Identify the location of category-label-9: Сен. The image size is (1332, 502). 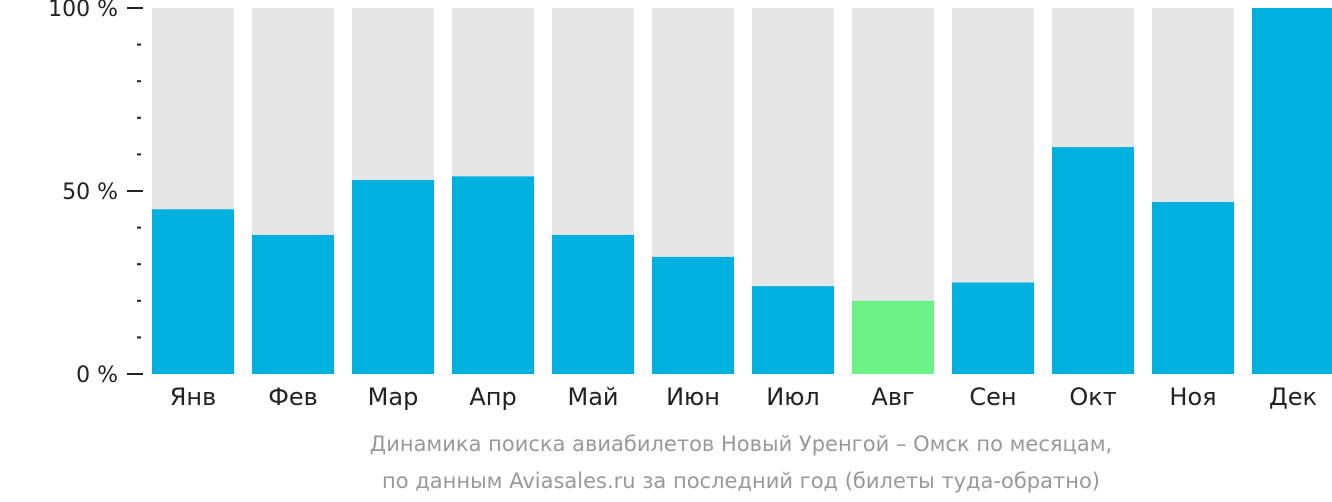
(992, 397).